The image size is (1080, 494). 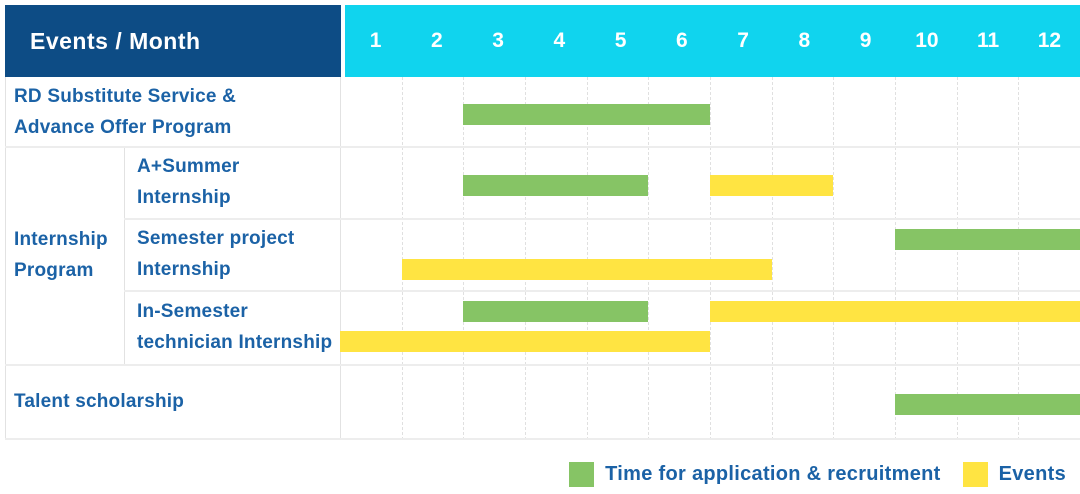 What do you see at coordinates (559, 40) in the screenshot?
I see `month-header-4: 4` at bounding box center [559, 40].